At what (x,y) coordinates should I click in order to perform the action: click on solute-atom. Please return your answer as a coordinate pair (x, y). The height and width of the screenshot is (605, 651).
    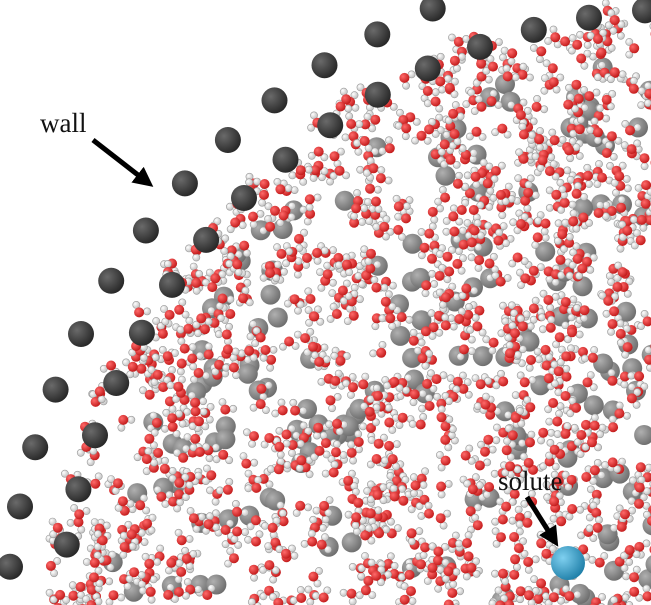
    Looking at the image, I should click on (568, 563).